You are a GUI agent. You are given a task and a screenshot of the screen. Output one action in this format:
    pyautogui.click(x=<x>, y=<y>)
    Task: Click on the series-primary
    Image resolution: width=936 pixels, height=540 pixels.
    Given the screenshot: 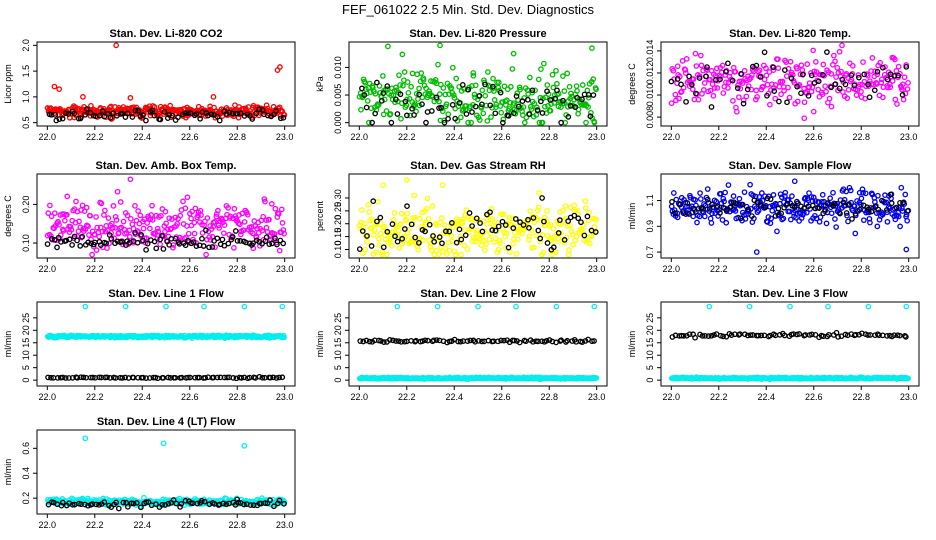 What is the action you would take?
    pyautogui.click(x=477, y=84)
    